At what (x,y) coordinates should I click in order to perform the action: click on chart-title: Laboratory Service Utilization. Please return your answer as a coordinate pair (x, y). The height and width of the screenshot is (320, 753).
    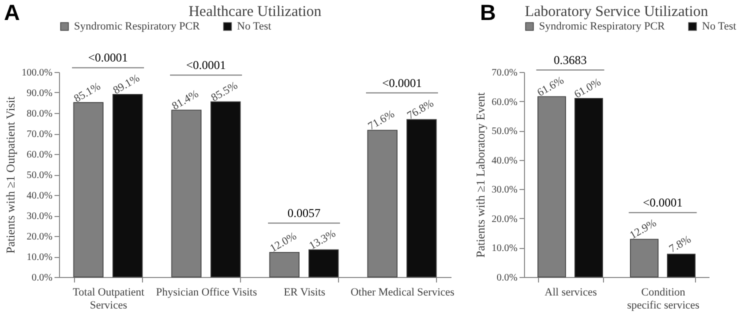
    Looking at the image, I should click on (616, 12).